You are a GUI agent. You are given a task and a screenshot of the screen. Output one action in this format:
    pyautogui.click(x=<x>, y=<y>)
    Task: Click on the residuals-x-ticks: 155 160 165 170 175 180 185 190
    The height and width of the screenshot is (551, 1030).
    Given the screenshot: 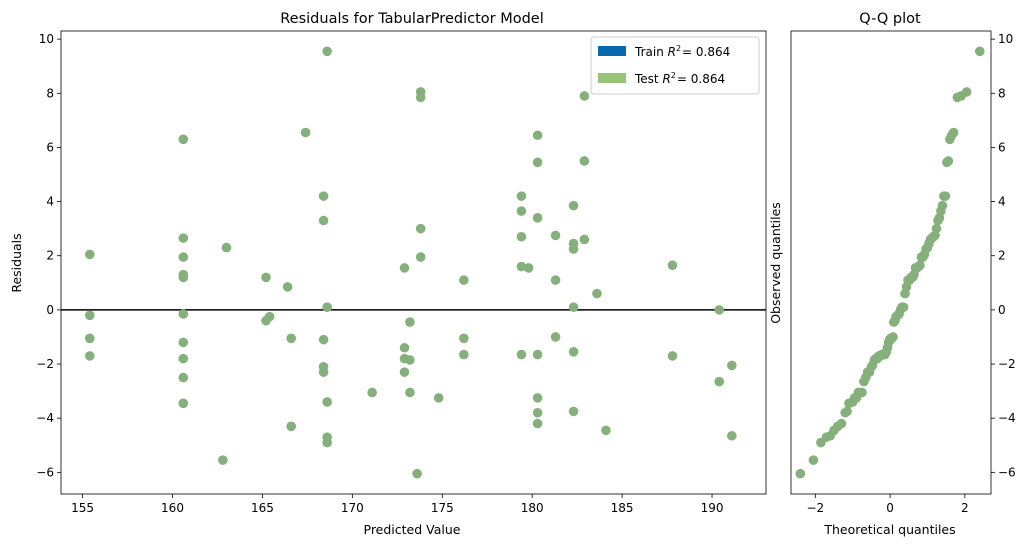 What is the action you would take?
    pyautogui.click(x=397, y=504)
    